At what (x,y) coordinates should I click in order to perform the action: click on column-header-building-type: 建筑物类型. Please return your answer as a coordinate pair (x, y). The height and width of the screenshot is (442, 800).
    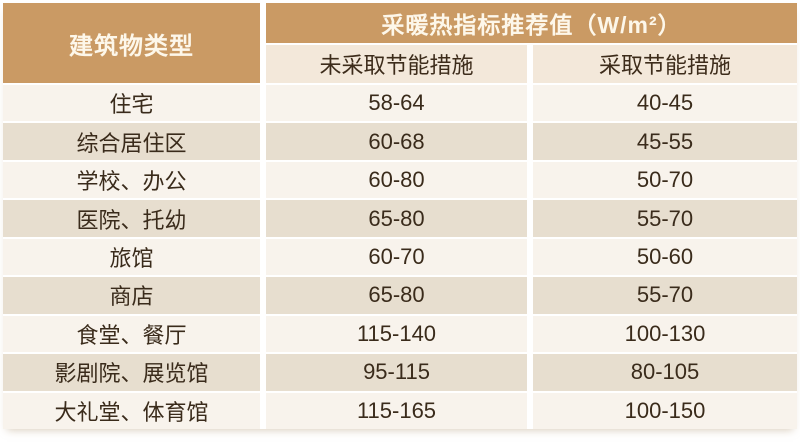
    Looking at the image, I should click on (131, 43).